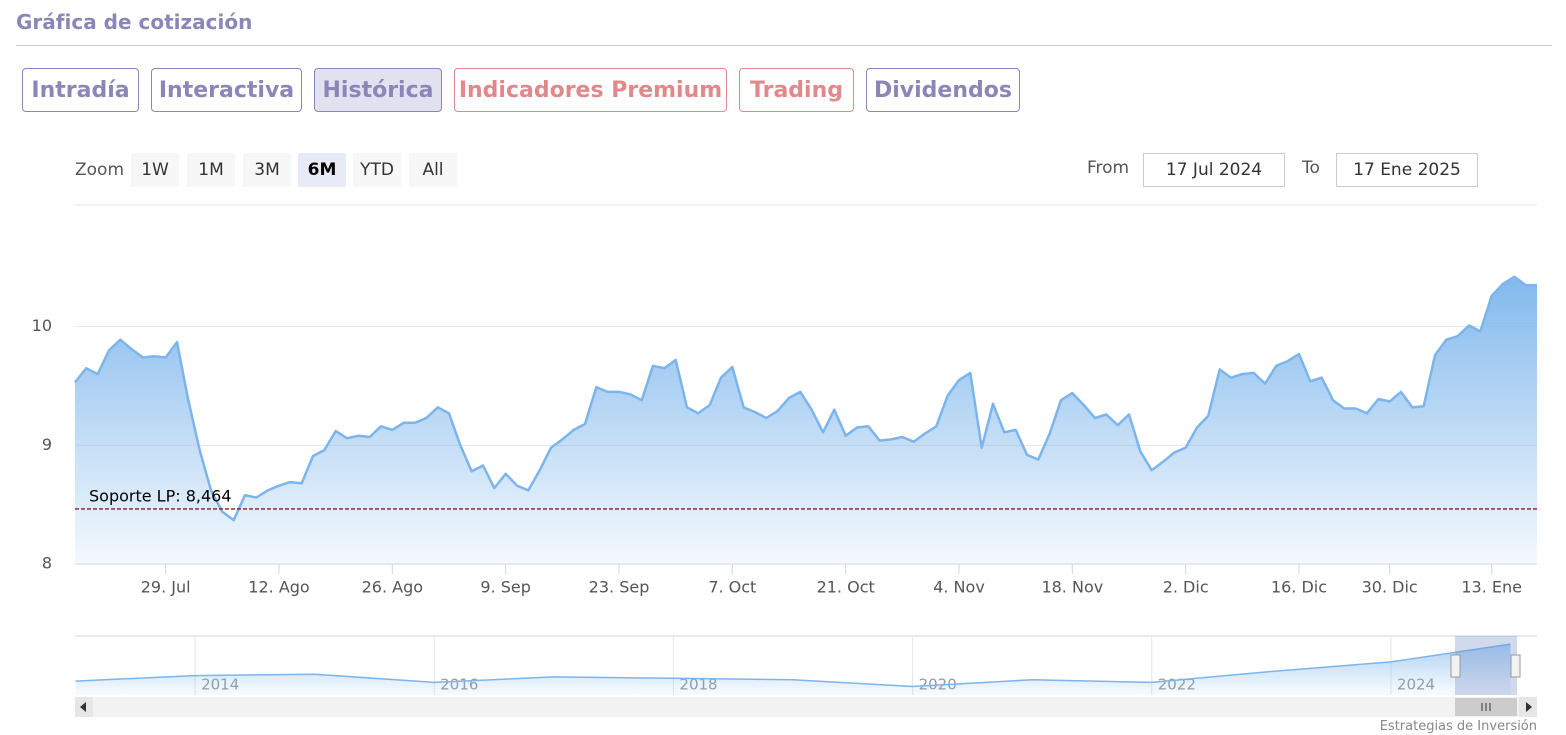 Image resolution: width=1566 pixels, height=735 pixels. Describe the element at coordinates (1458, 726) in the screenshot. I see `credits: Estrategias de Inversión` at that location.